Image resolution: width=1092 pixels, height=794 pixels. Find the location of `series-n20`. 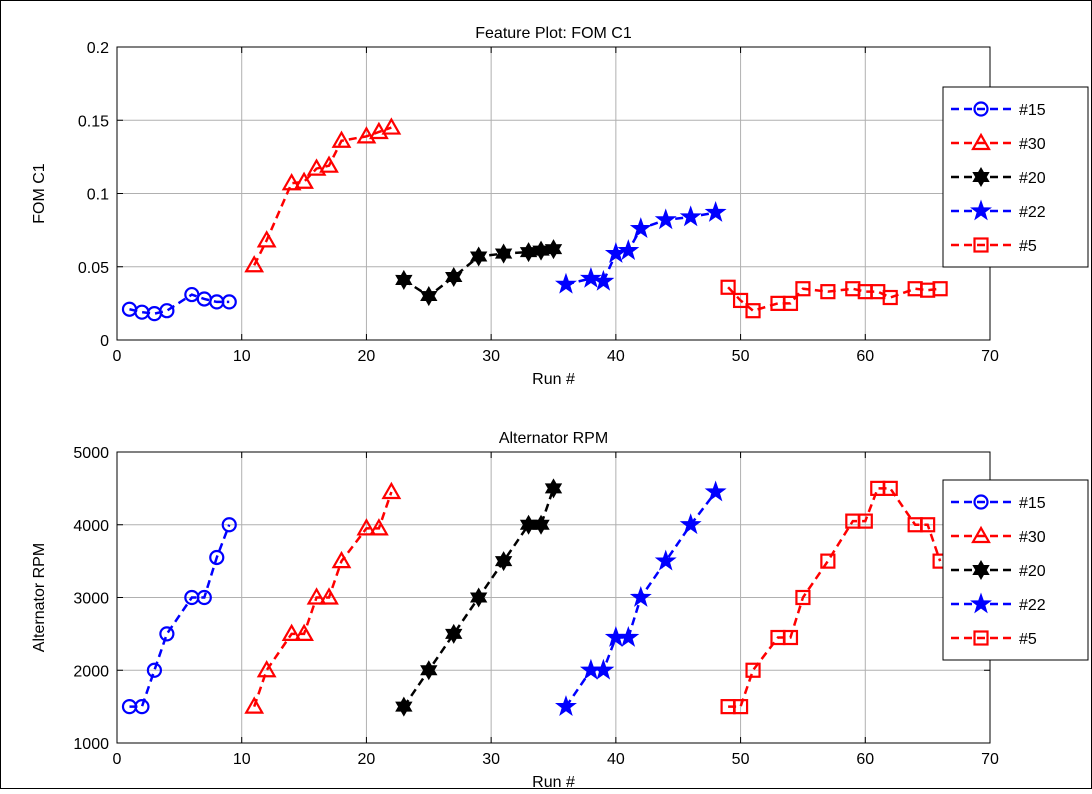

series-n20 is located at coordinates (479, 273).